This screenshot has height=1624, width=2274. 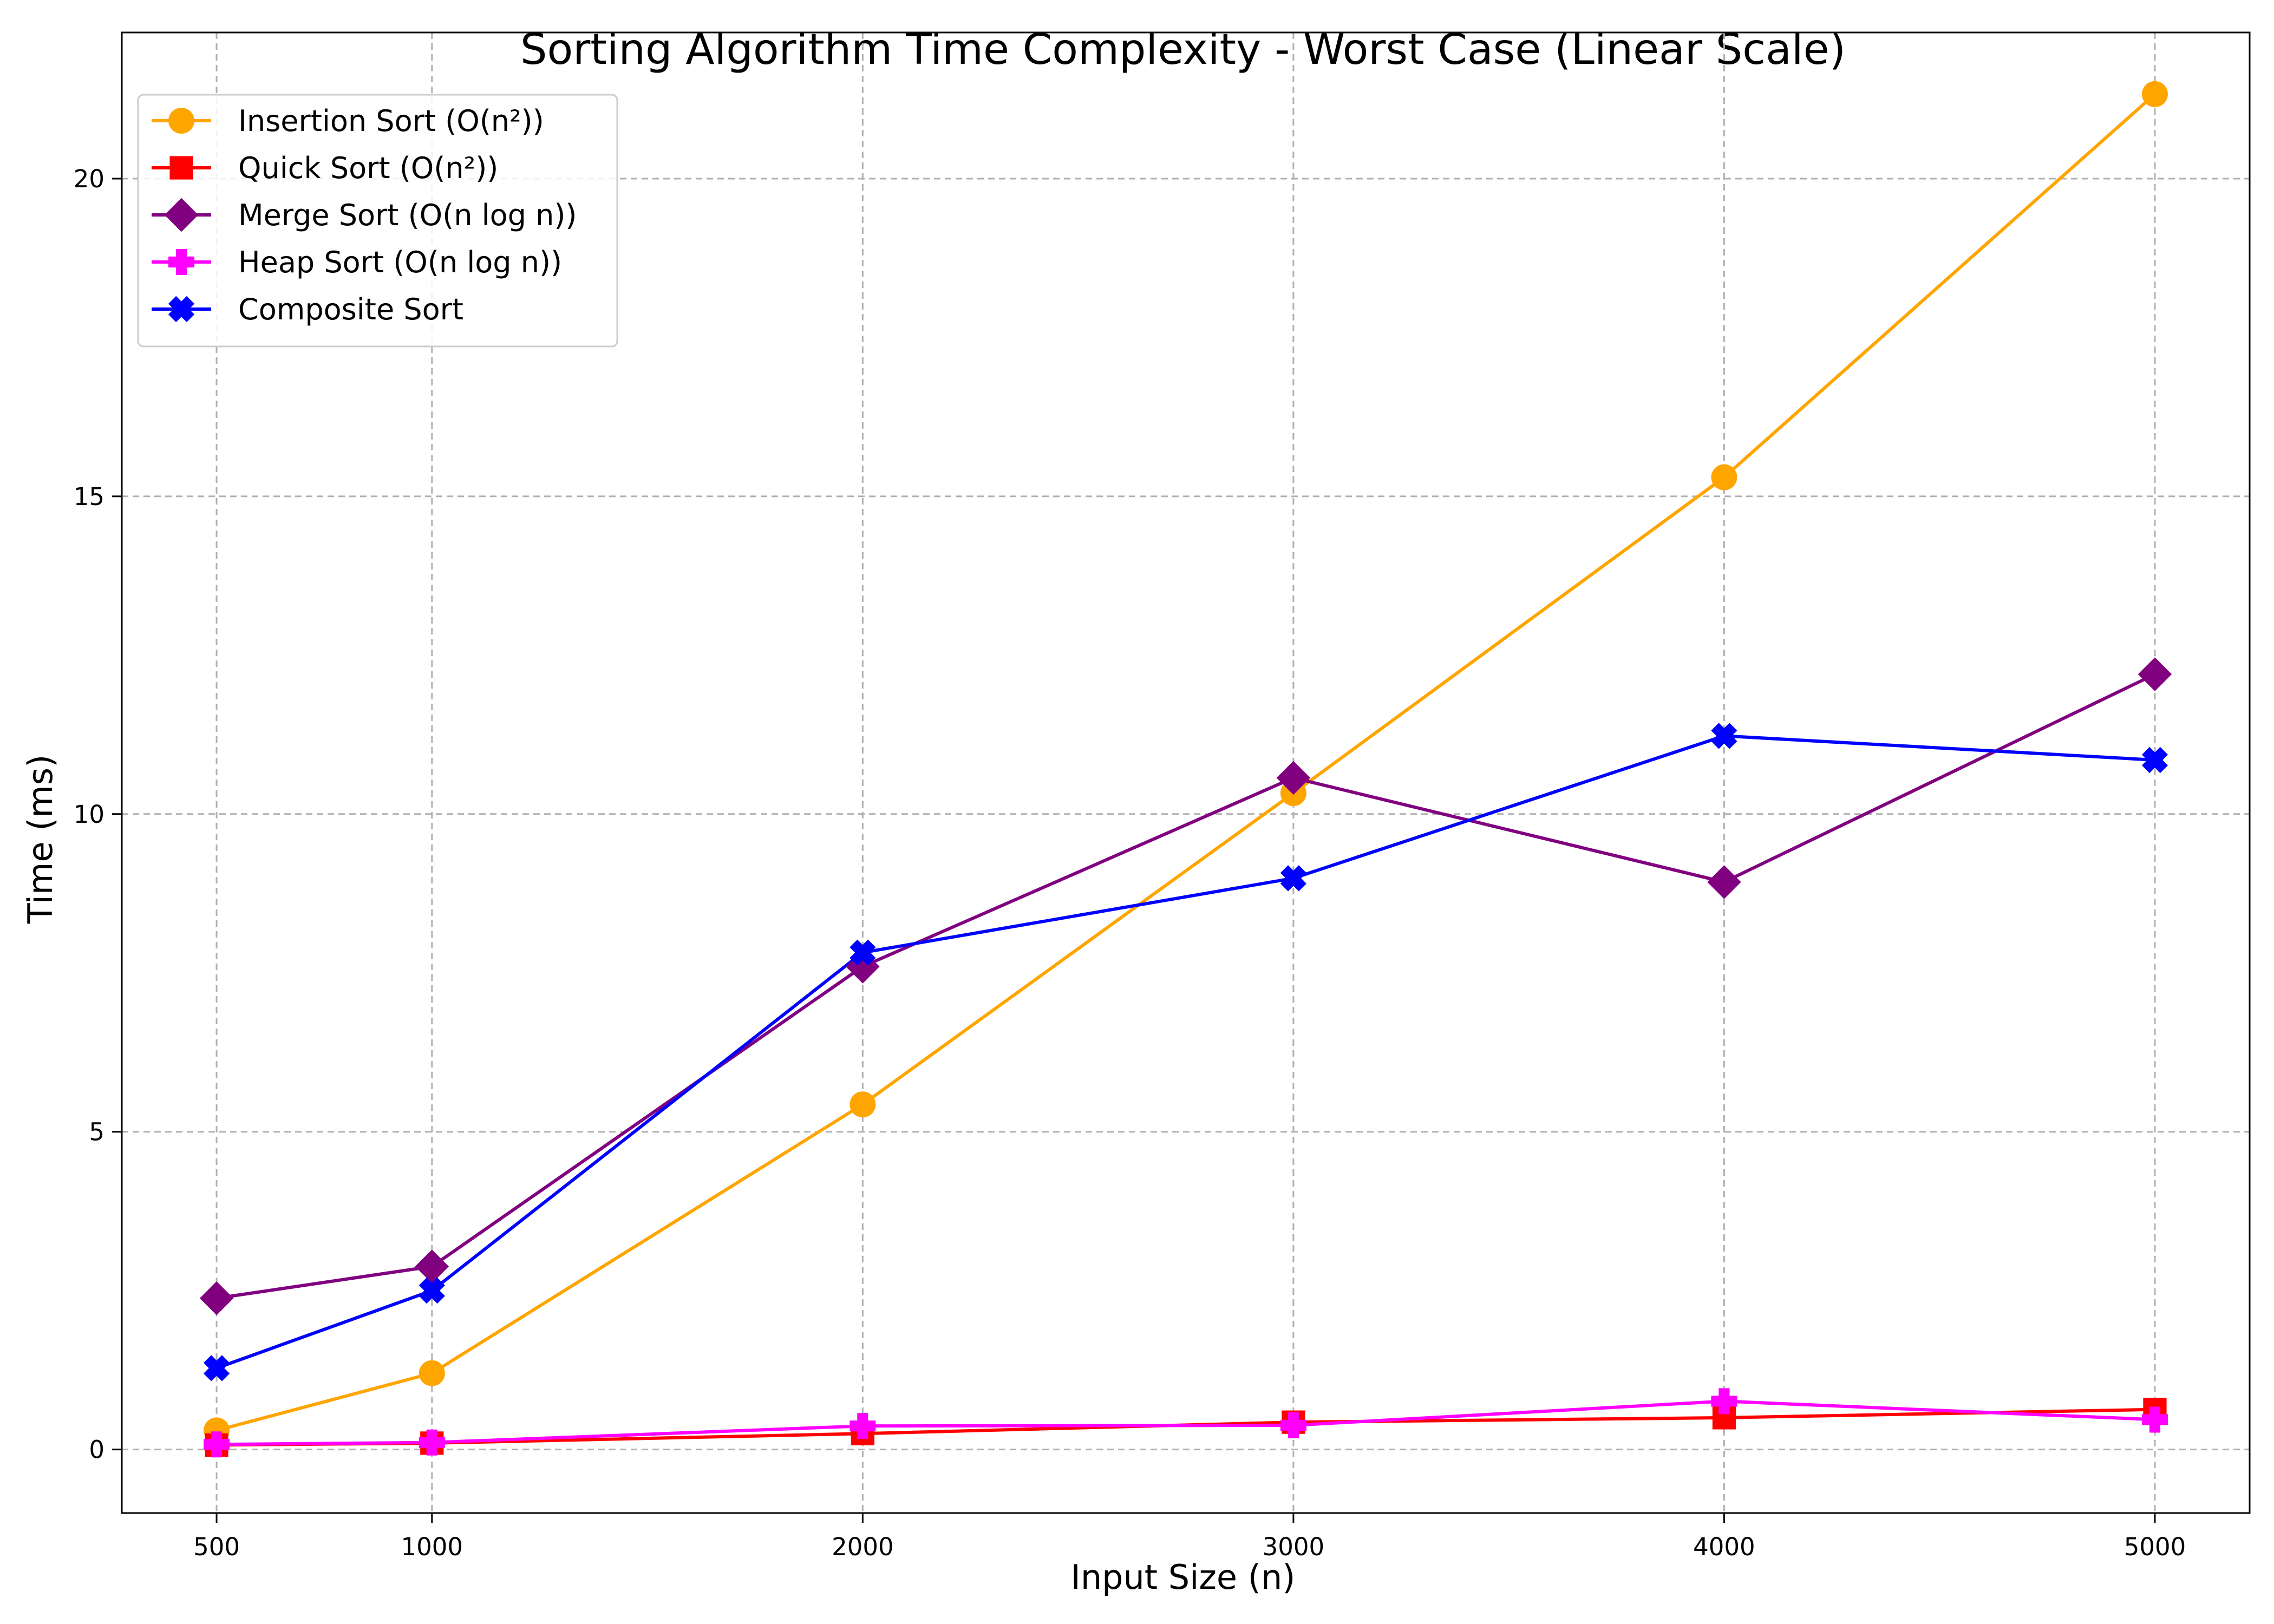 I want to click on y-tick-label: 20, so click(x=89, y=179).